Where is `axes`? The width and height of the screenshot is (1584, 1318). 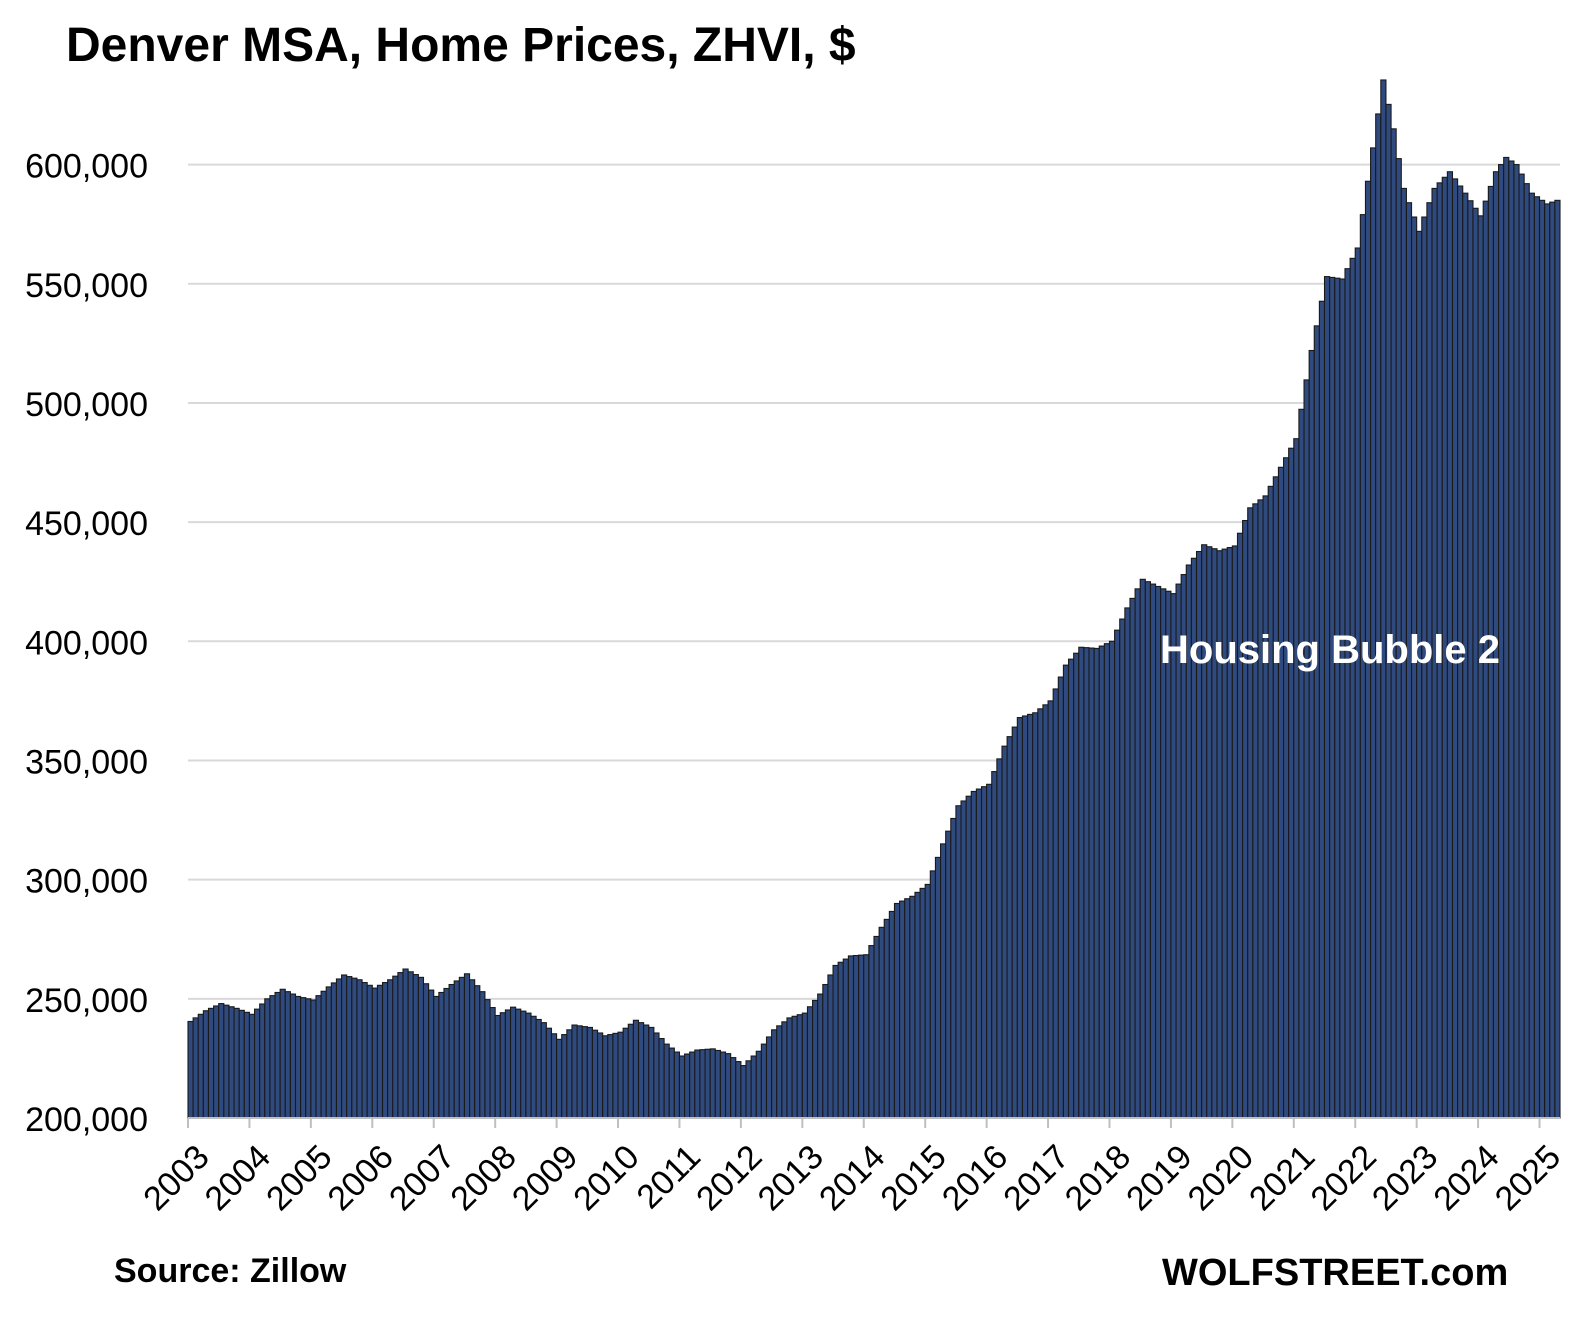
axes is located at coordinates (873, 1122).